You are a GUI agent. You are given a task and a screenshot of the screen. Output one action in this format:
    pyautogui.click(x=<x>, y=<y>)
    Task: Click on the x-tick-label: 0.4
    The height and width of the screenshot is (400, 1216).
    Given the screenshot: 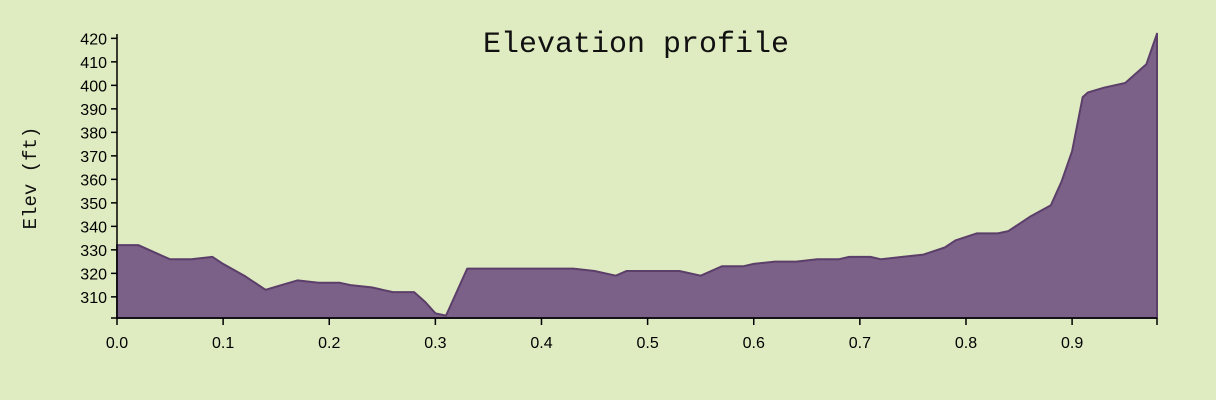 What is the action you would take?
    pyautogui.click(x=541, y=343)
    